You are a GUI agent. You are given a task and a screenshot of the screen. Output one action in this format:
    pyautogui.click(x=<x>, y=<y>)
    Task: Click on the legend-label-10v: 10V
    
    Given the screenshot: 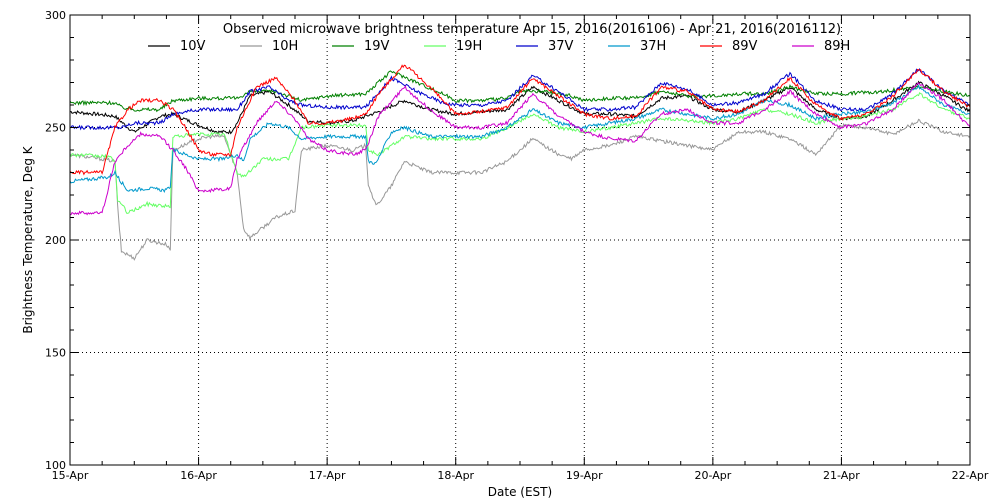 What is the action you would take?
    pyautogui.click(x=193, y=46)
    